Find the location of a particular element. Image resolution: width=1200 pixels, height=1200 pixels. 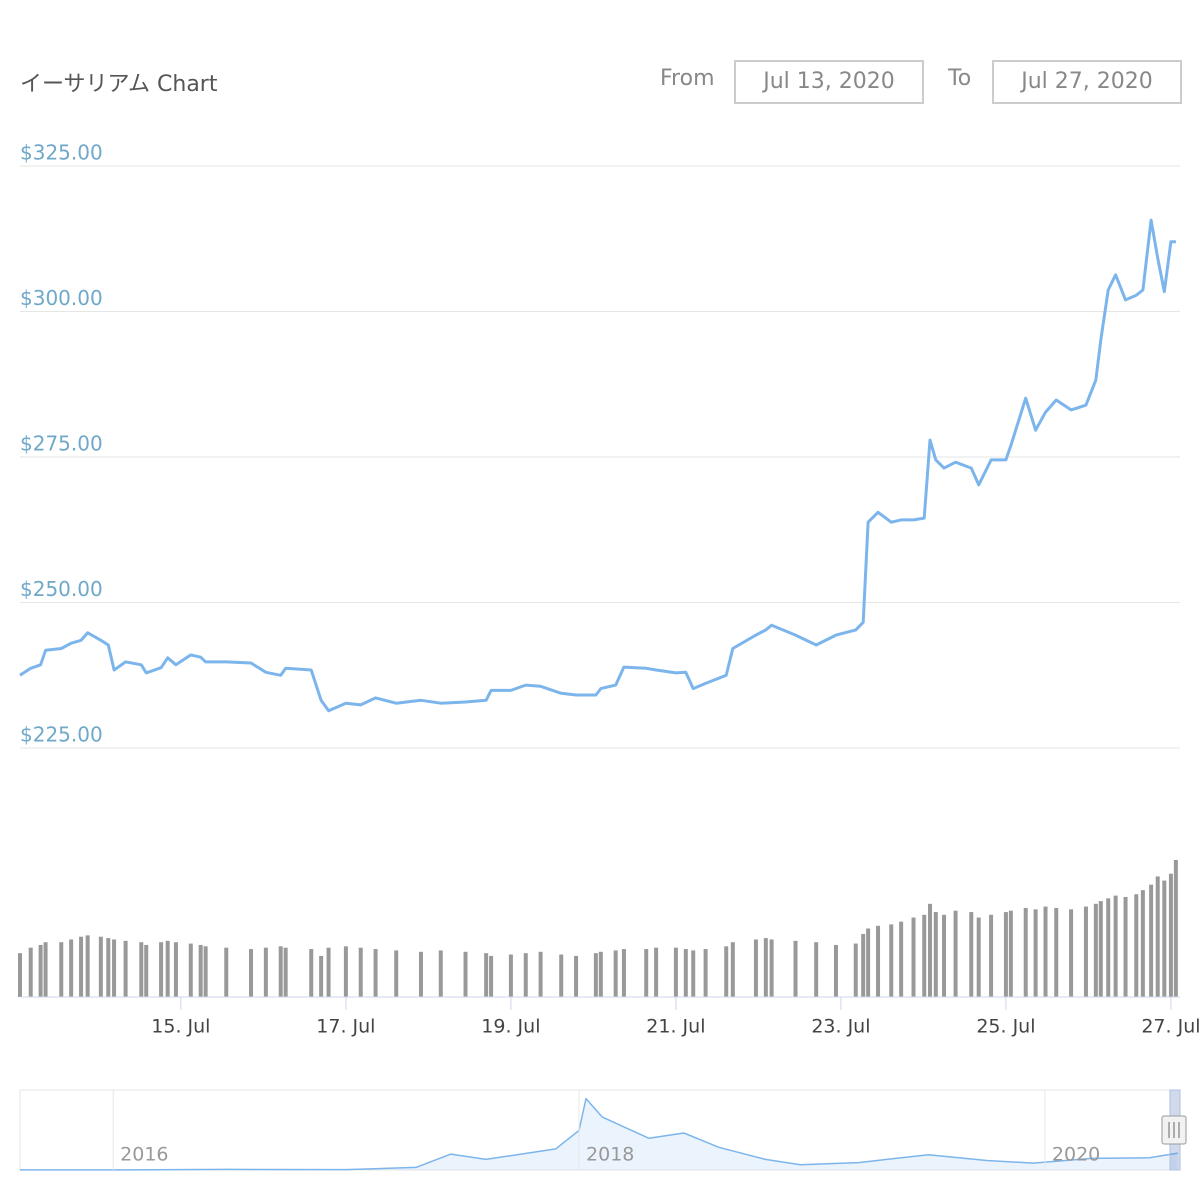

y-tick-label: $275.00 is located at coordinates (61, 444).